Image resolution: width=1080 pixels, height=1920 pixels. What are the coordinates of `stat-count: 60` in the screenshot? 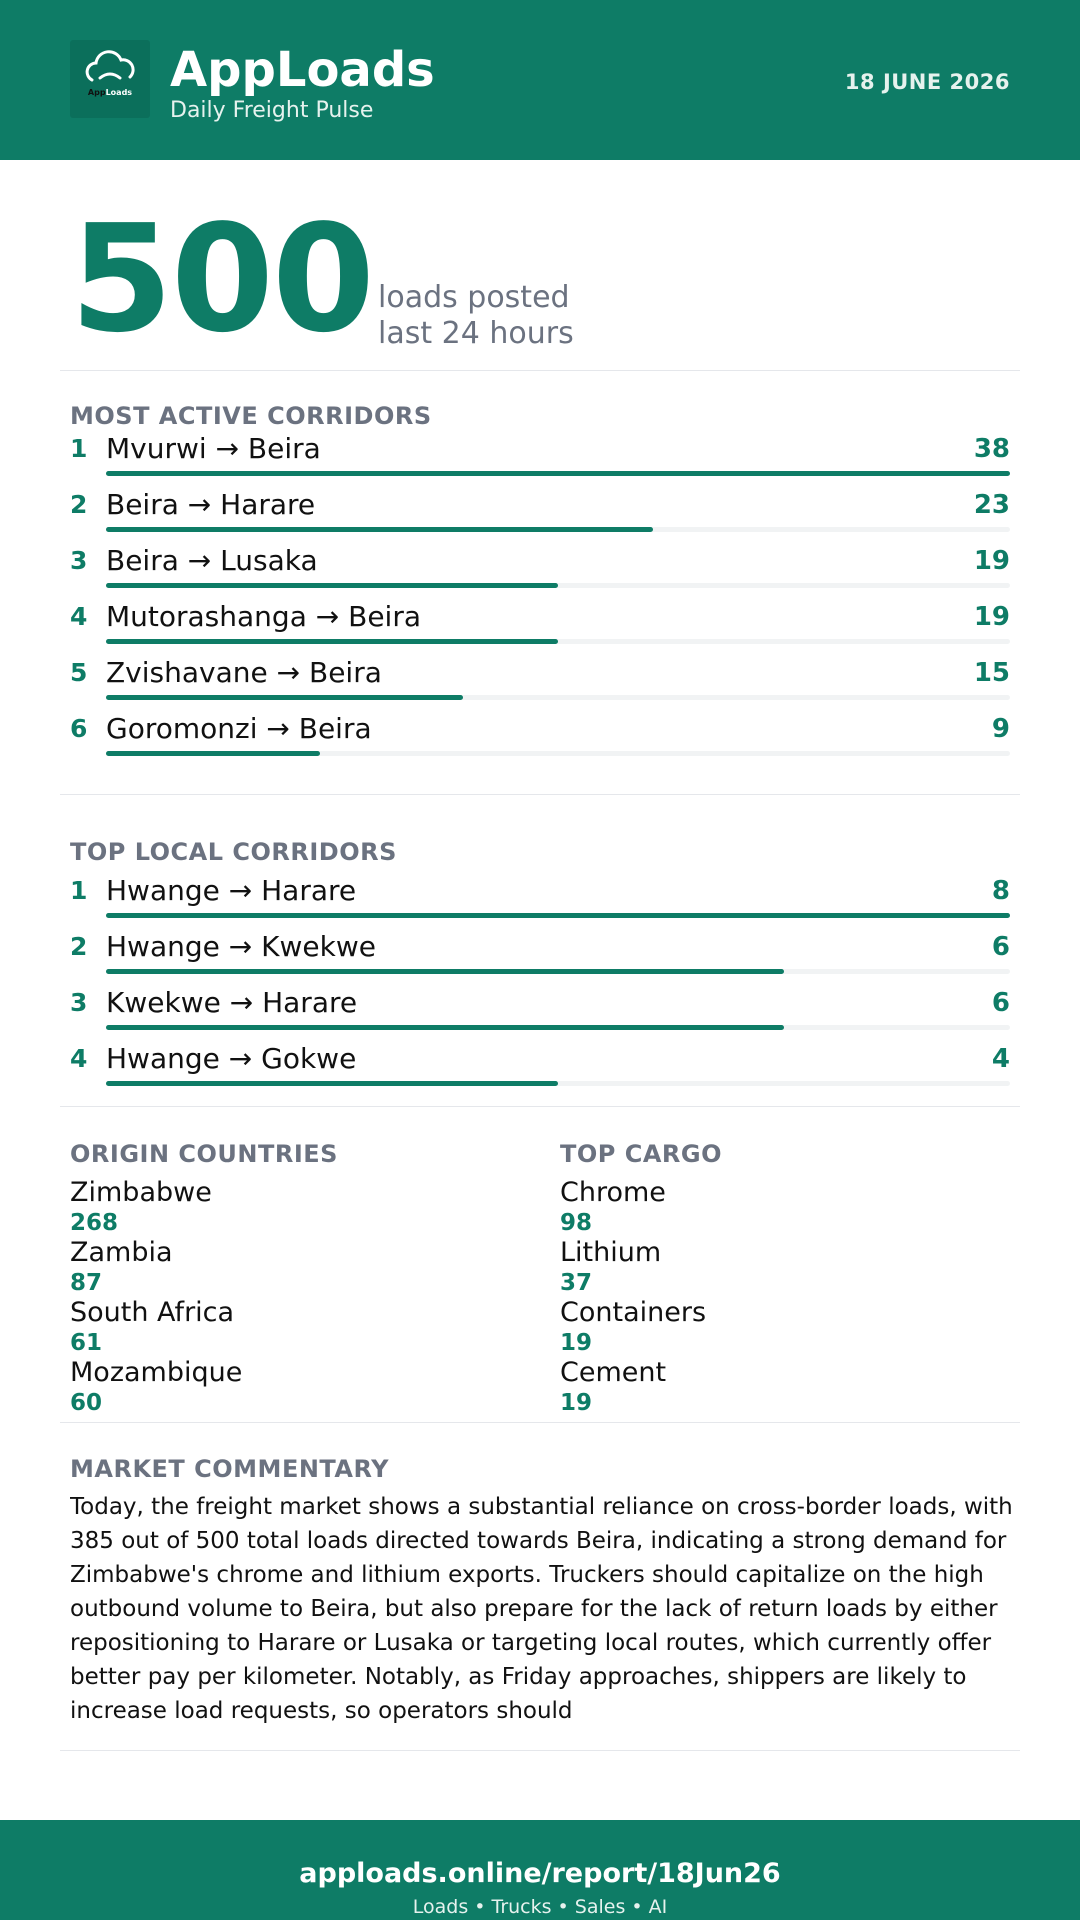 It's located at (86, 1403).